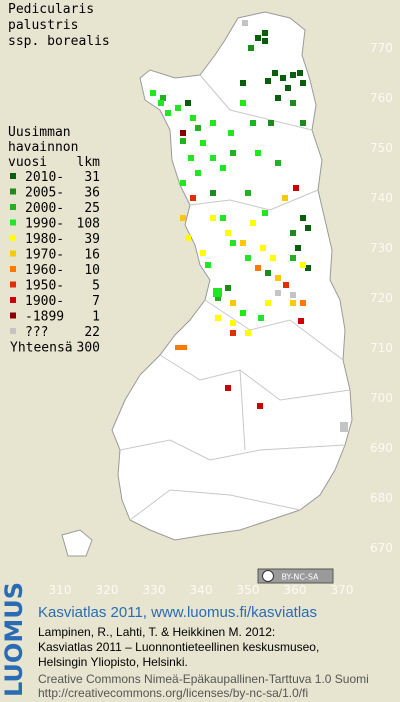 Image resolution: width=400 pixels, height=702 pixels. I want to click on x-grid-label: 360, so click(295, 590).